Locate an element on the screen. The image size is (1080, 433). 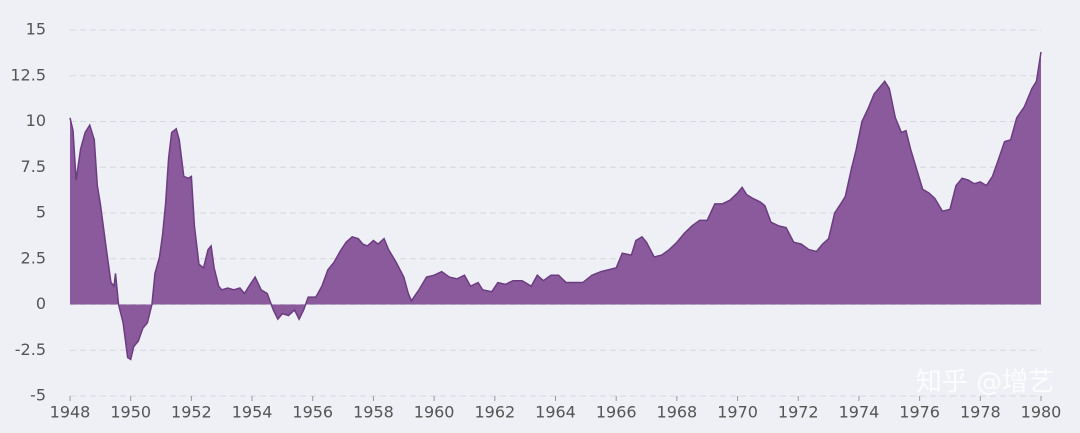
y-tick-label: 2.5 is located at coordinates (33, 257).